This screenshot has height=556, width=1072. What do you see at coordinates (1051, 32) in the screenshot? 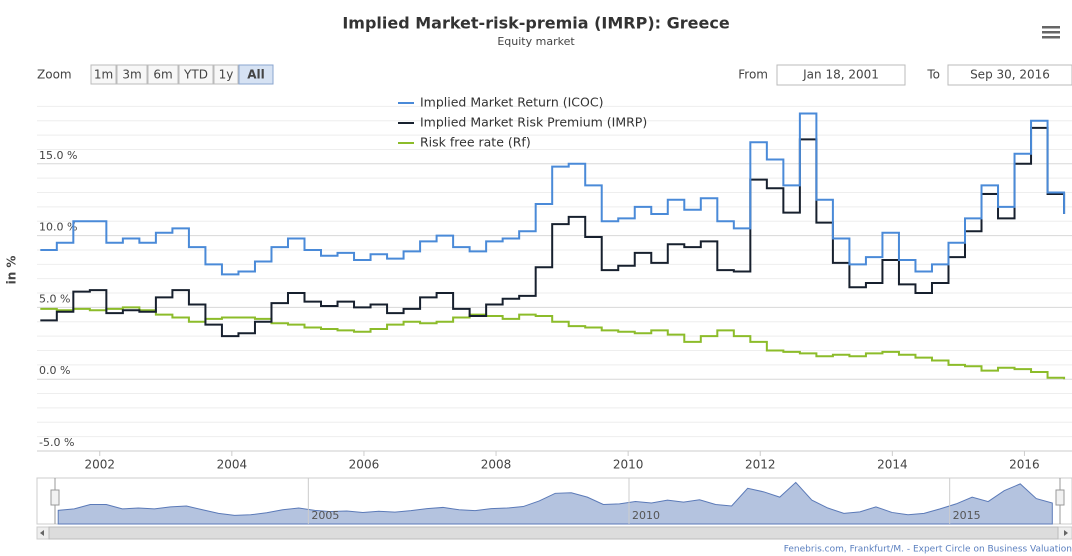
I see `menu-icon` at bounding box center [1051, 32].